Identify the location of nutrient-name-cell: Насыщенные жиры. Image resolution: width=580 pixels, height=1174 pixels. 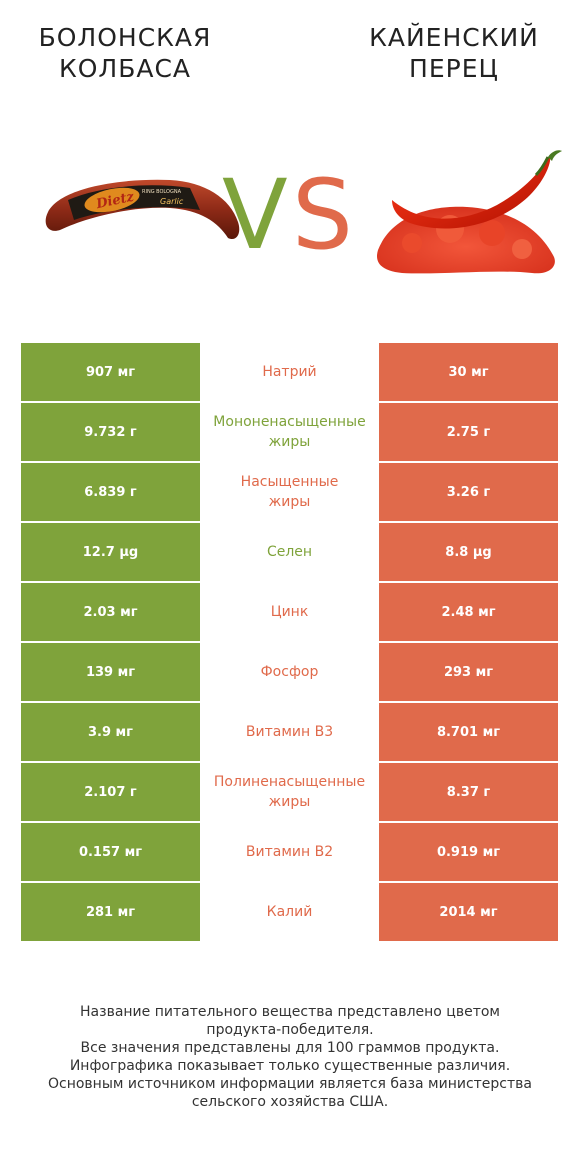
(289, 492).